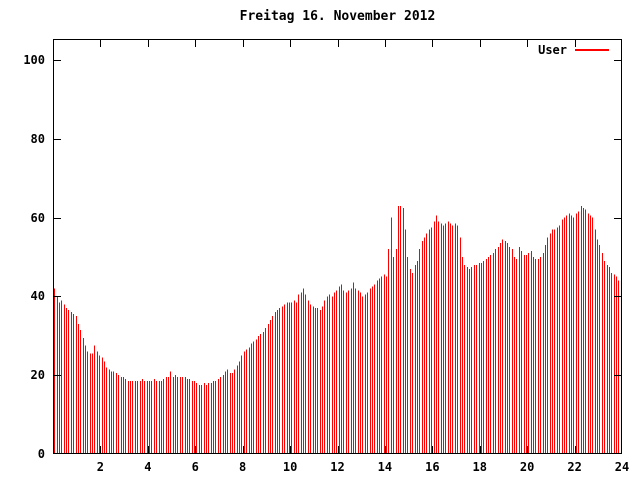 Image resolution: width=640 pixels, height=480 pixels. I want to click on y-tick-label: 80, so click(37, 138).